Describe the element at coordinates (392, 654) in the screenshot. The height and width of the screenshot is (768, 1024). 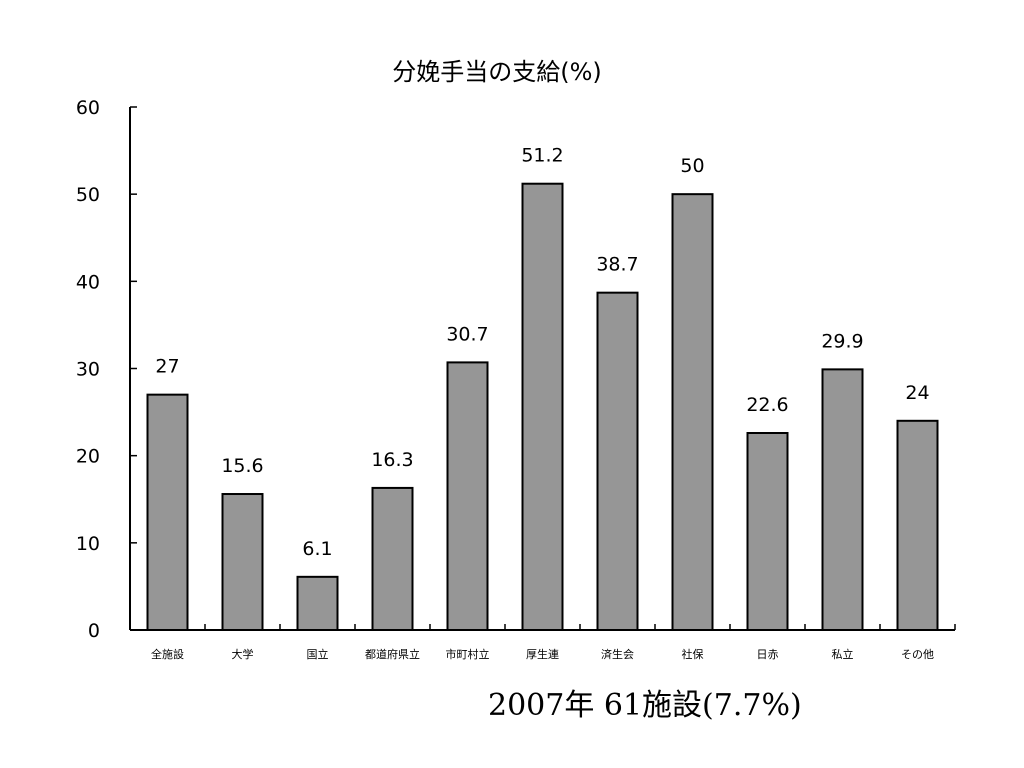
I see `category-label: 都道府県立` at that location.